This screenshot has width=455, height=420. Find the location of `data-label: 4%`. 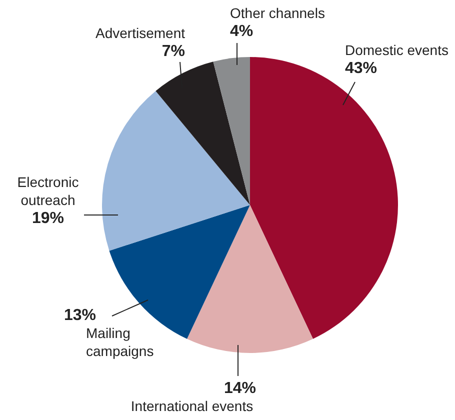

data-label: 4% is located at coordinates (242, 31).